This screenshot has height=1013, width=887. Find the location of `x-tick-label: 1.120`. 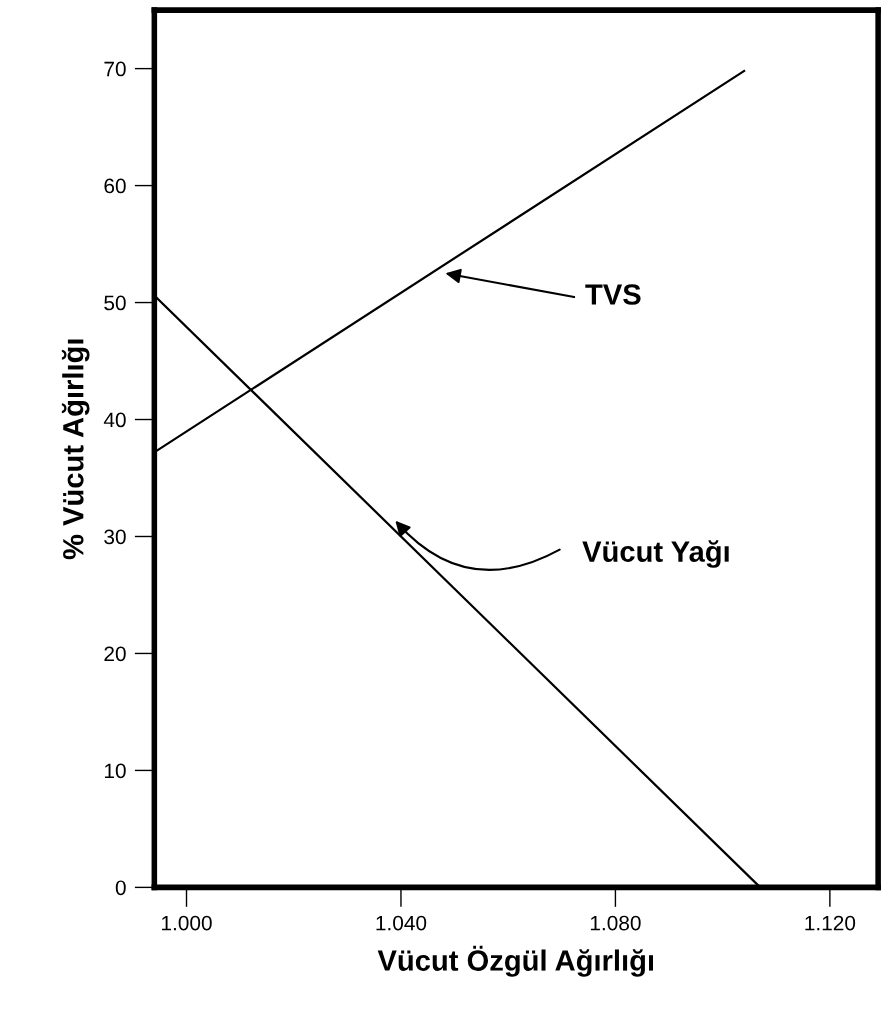

x-tick-label: 1.120 is located at coordinates (830, 923).